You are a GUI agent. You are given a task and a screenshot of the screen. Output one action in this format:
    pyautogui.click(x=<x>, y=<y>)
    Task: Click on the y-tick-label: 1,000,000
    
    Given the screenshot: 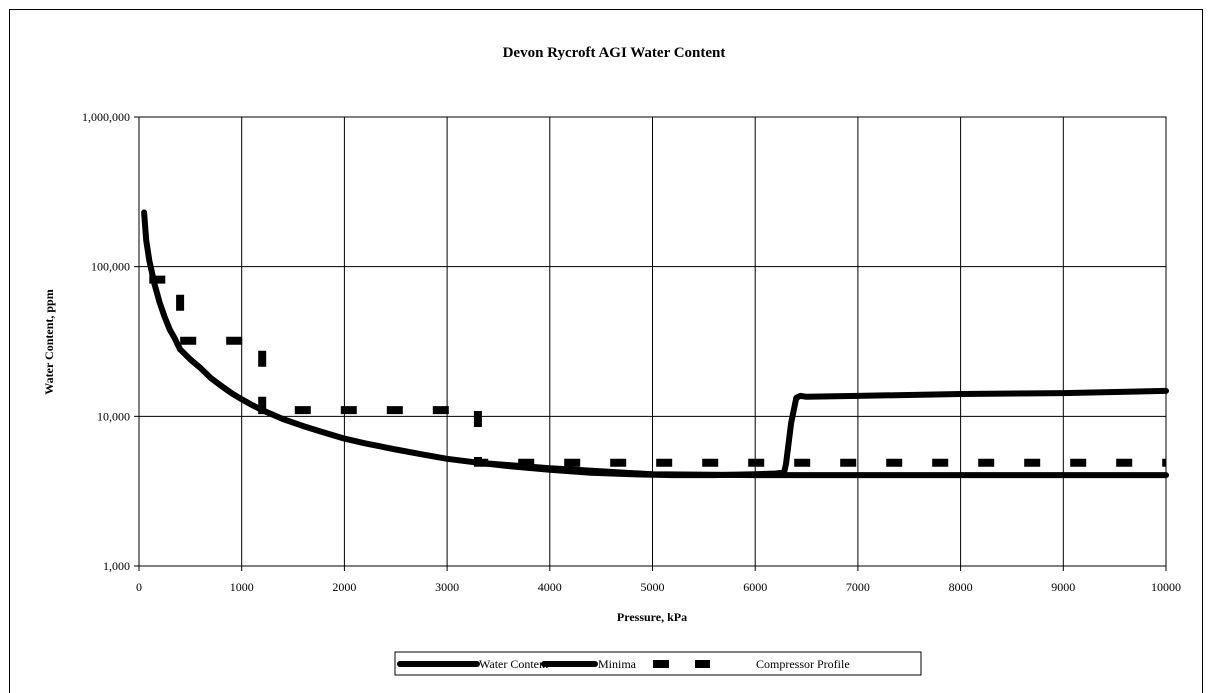 What is the action you would take?
    pyautogui.click(x=106, y=117)
    